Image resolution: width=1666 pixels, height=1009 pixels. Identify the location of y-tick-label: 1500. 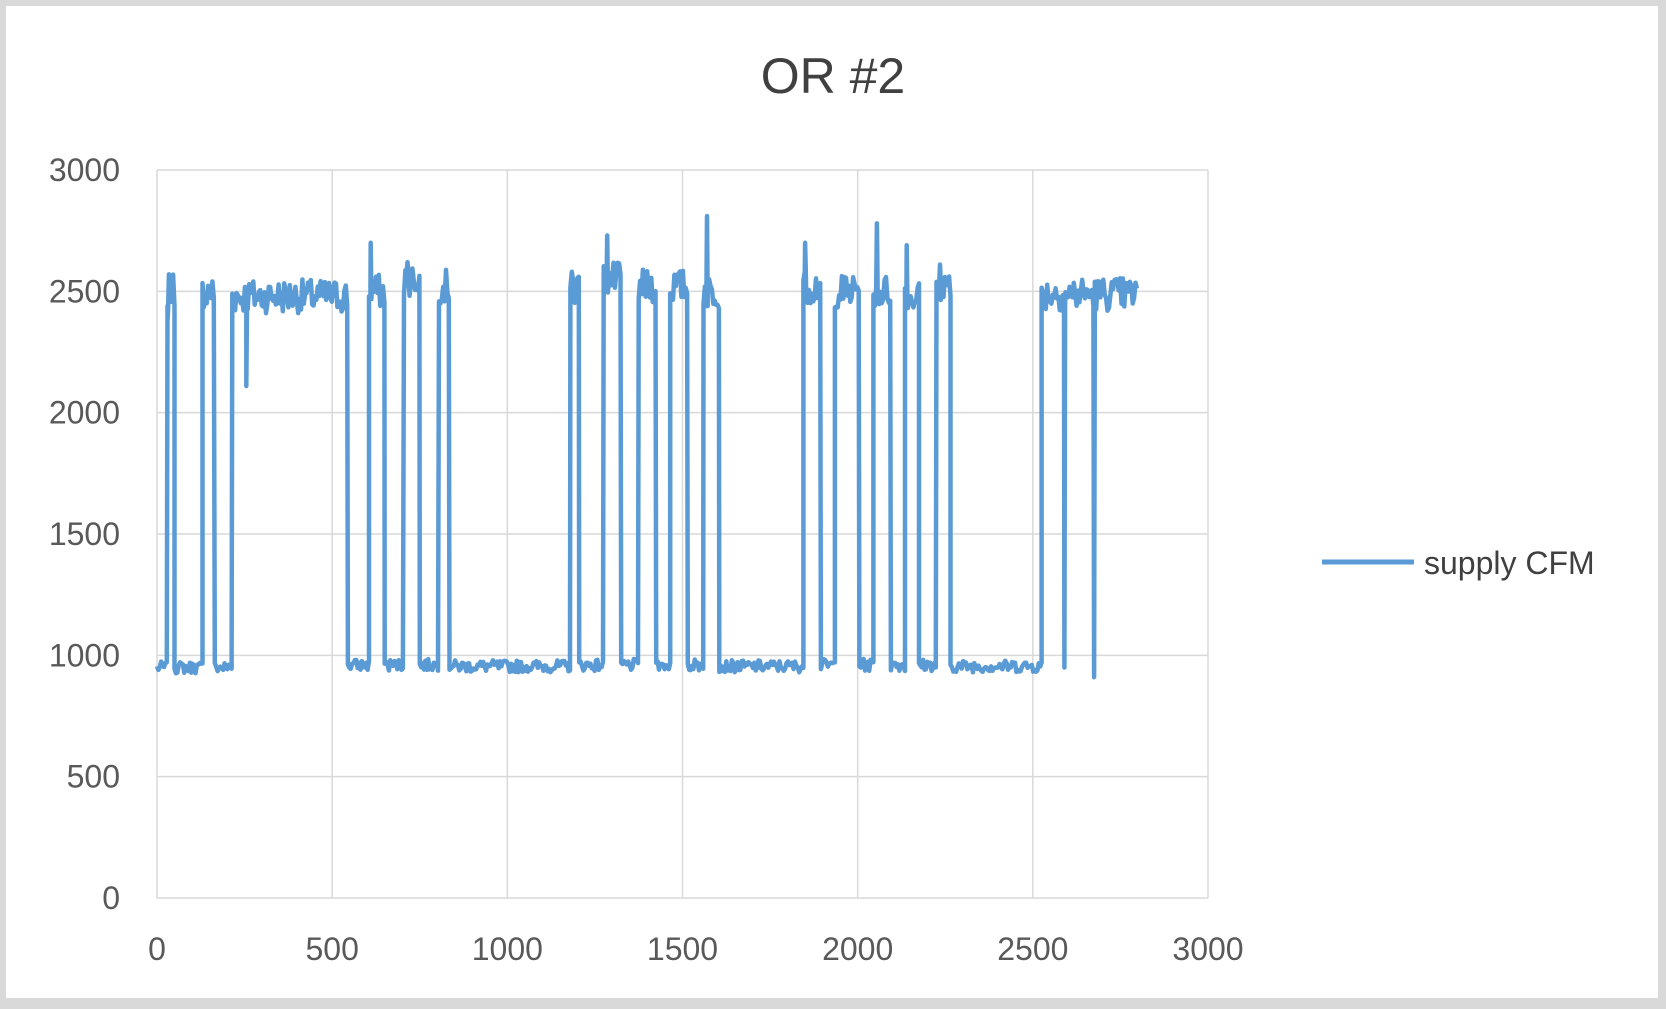
(84, 534).